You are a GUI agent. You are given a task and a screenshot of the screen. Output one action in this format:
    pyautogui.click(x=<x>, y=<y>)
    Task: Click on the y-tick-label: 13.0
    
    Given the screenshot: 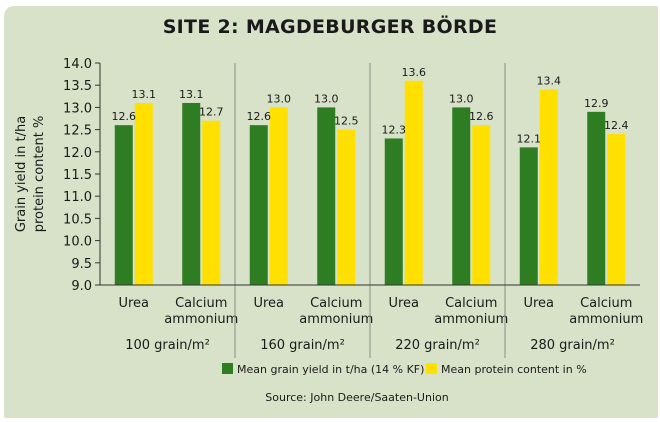 What is the action you would take?
    pyautogui.click(x=77, y=108)
    